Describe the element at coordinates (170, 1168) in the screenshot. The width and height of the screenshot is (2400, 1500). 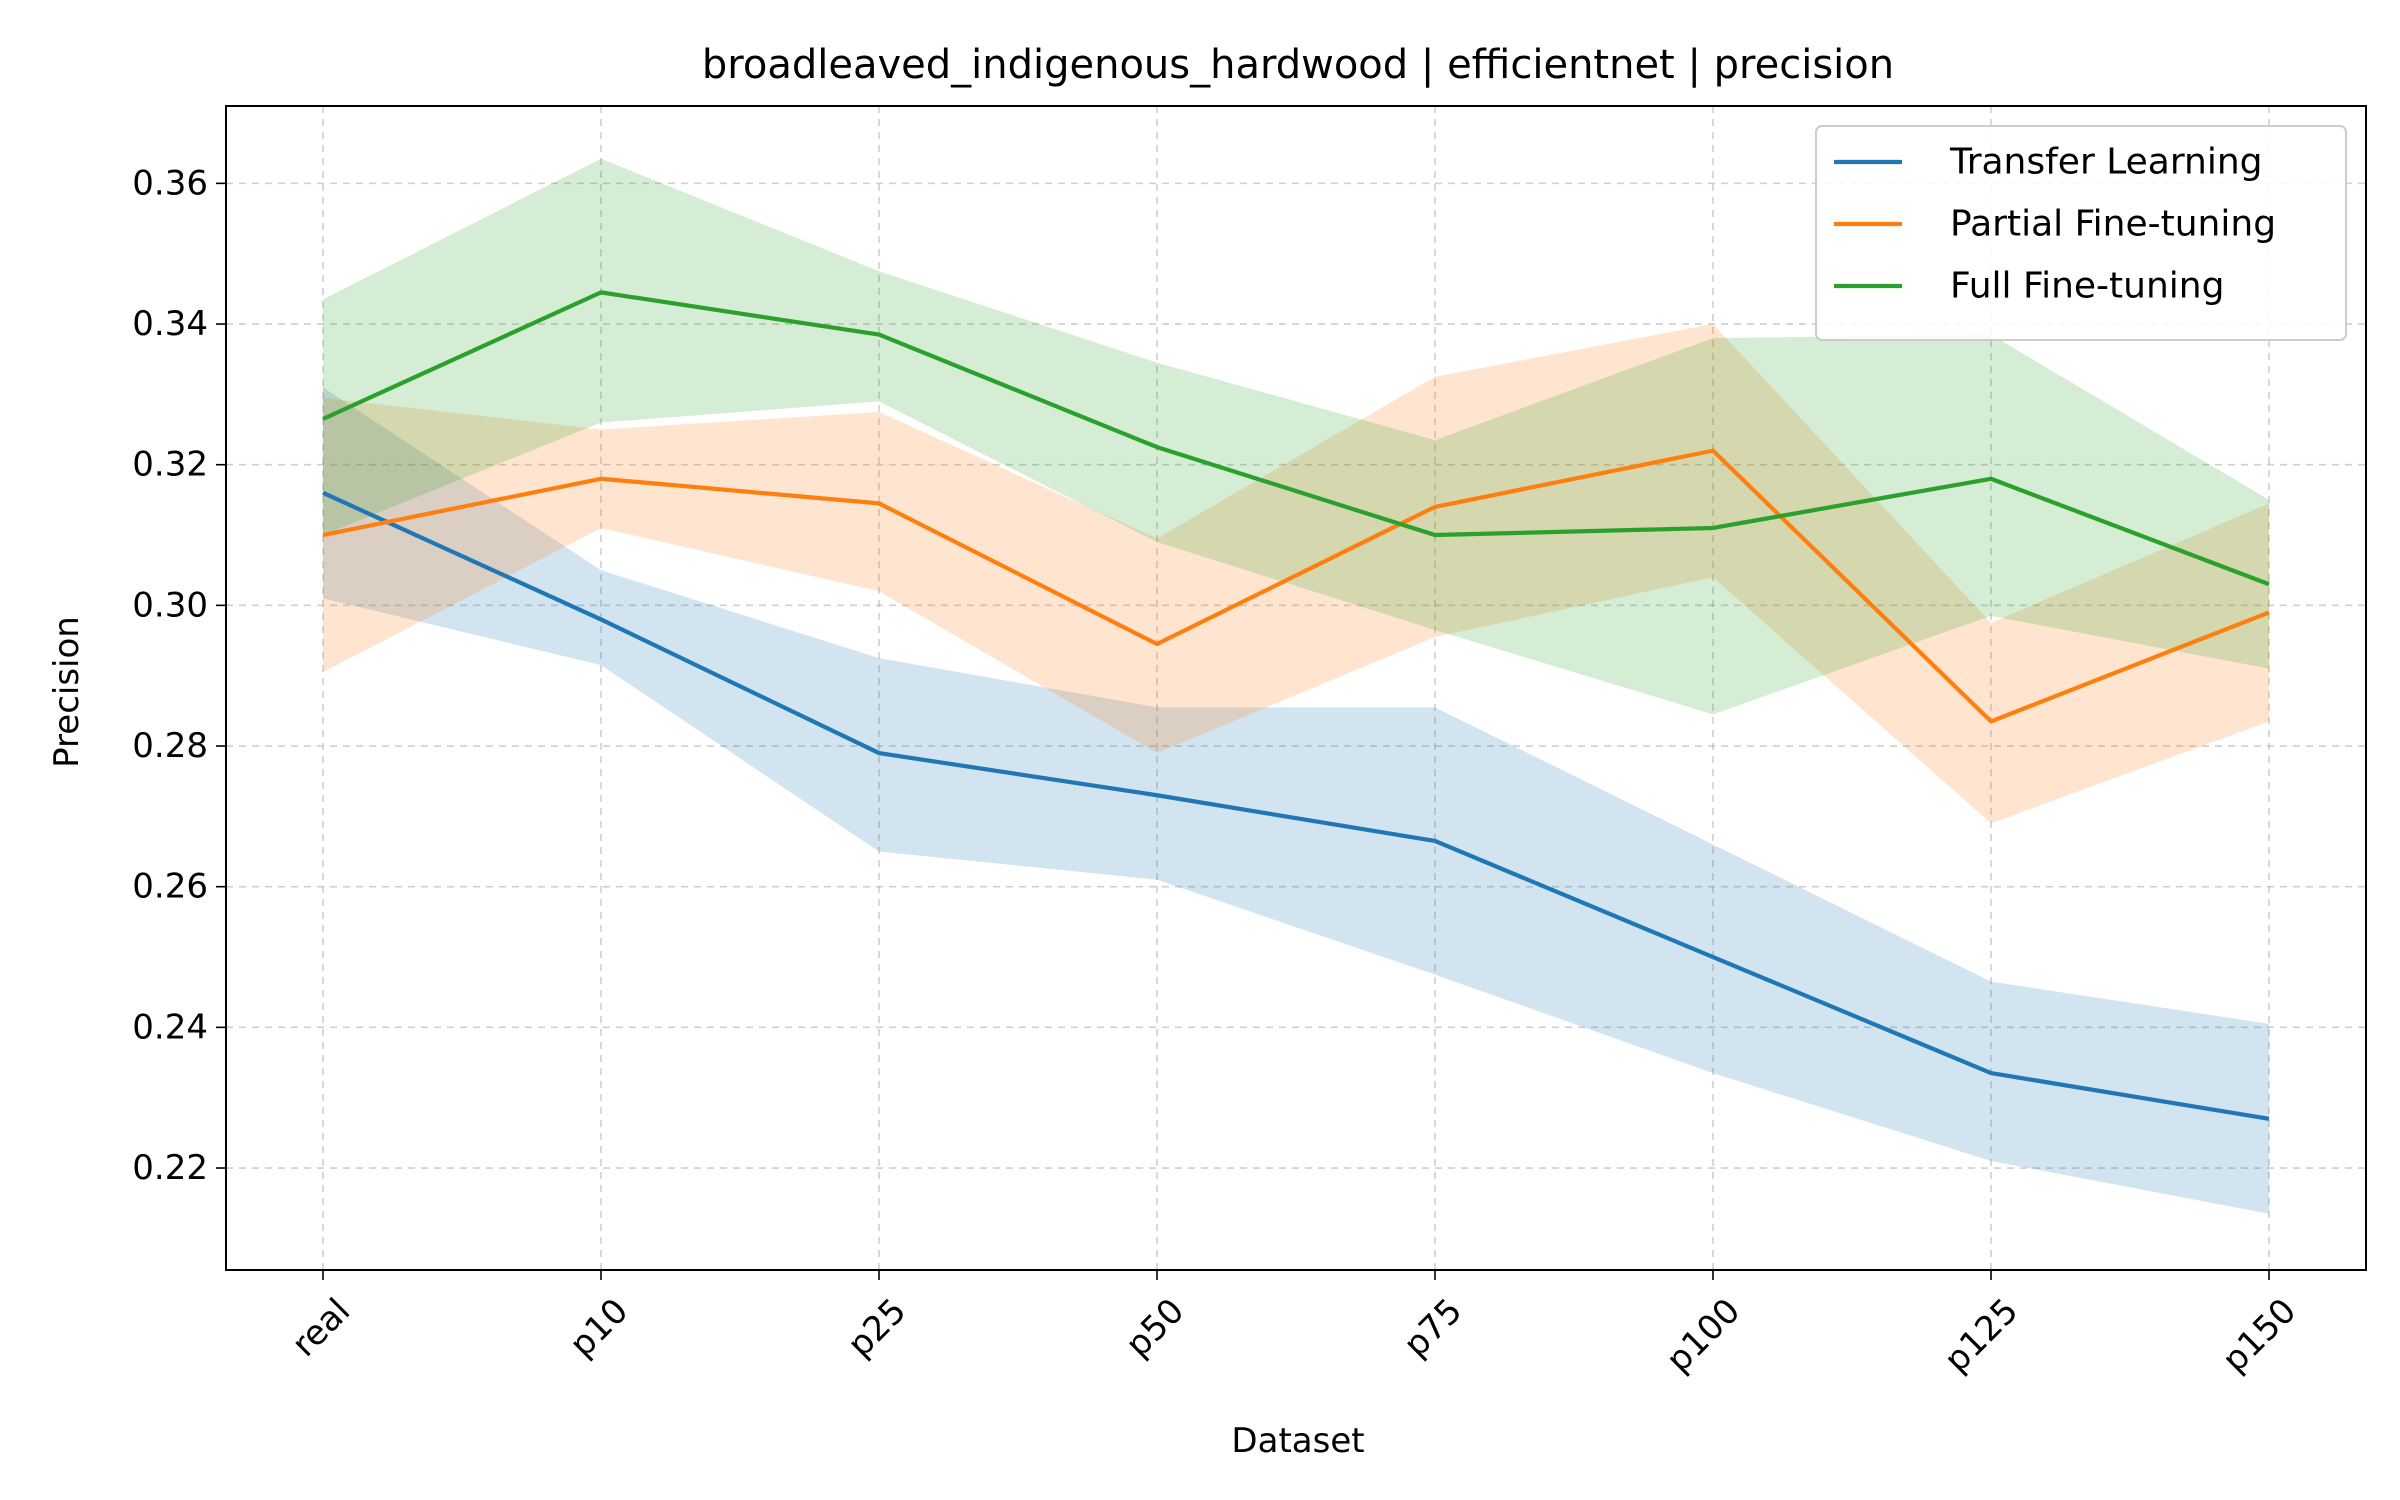
I see `y-tick-label: 0.22` at that location.